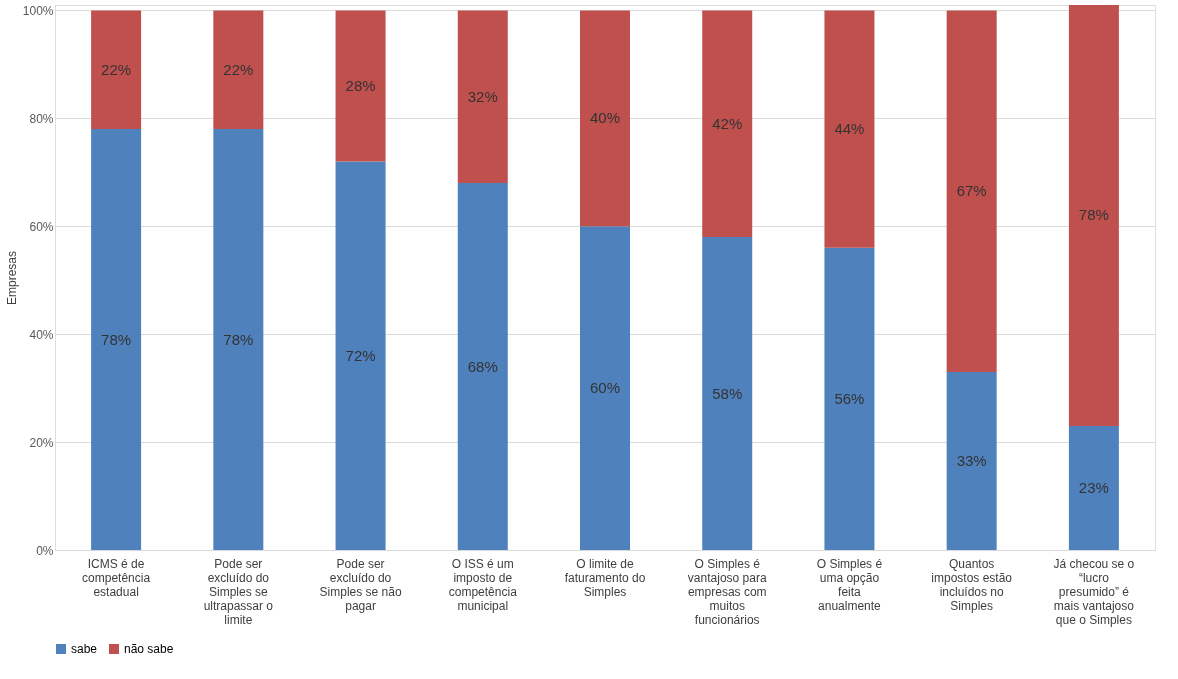 The height and width of the screenshot is (679, 1178). What do you see at coordinates (41, 334) in the screenshot?
I see `y-tick-label: 40%` at bounding box center [41, 334].